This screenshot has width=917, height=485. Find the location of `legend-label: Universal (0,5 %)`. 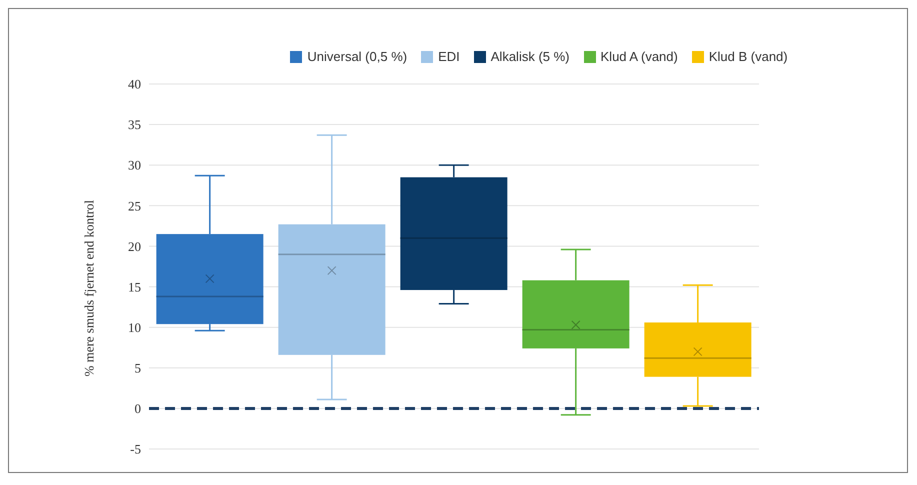

legend-label: Universal (0,5 %) is located at coordinates (357, 56).